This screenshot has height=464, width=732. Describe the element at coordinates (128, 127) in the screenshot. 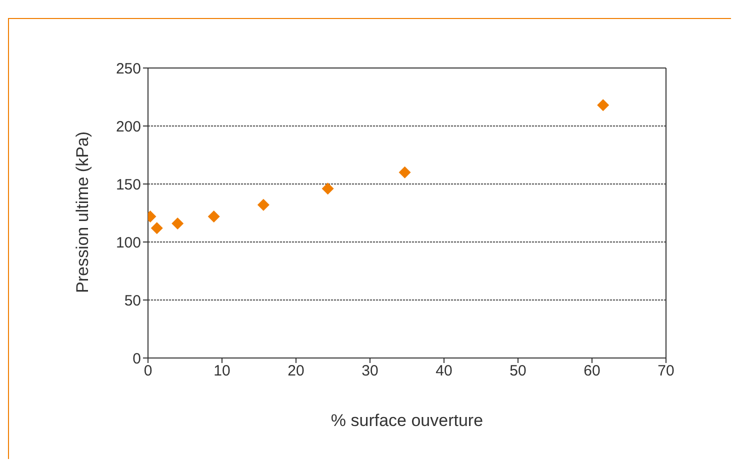

I see `y-tick-label: 200` at that location.